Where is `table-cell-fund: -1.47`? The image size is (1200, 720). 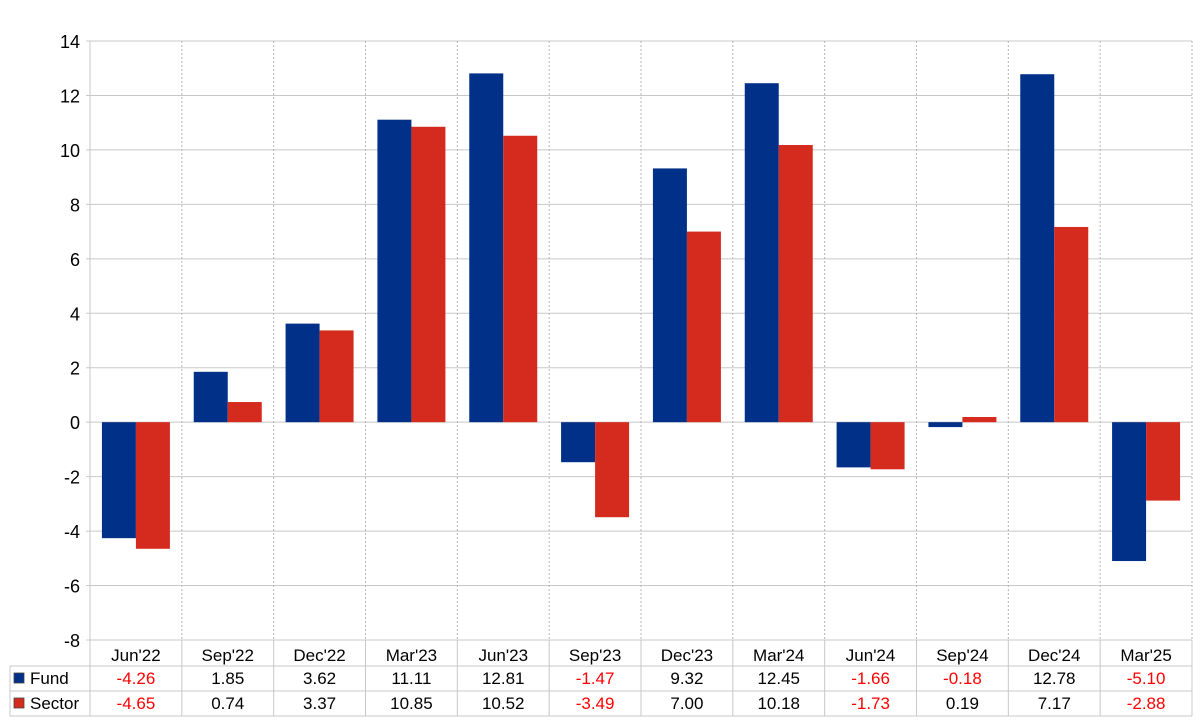 table-cell-fund: -1.47 is located at coordinates (595, 678).